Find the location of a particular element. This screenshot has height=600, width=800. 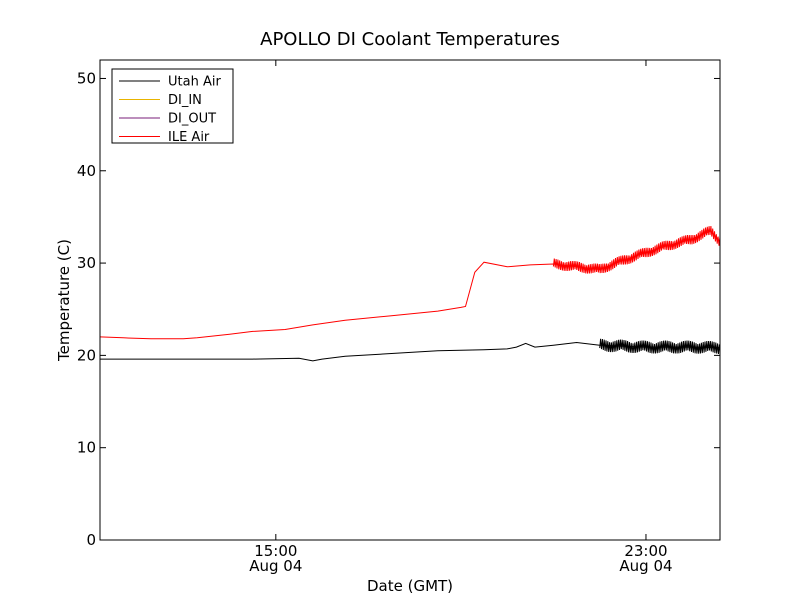

legend-entry: ILE Air is located at coordinates (189, 137).